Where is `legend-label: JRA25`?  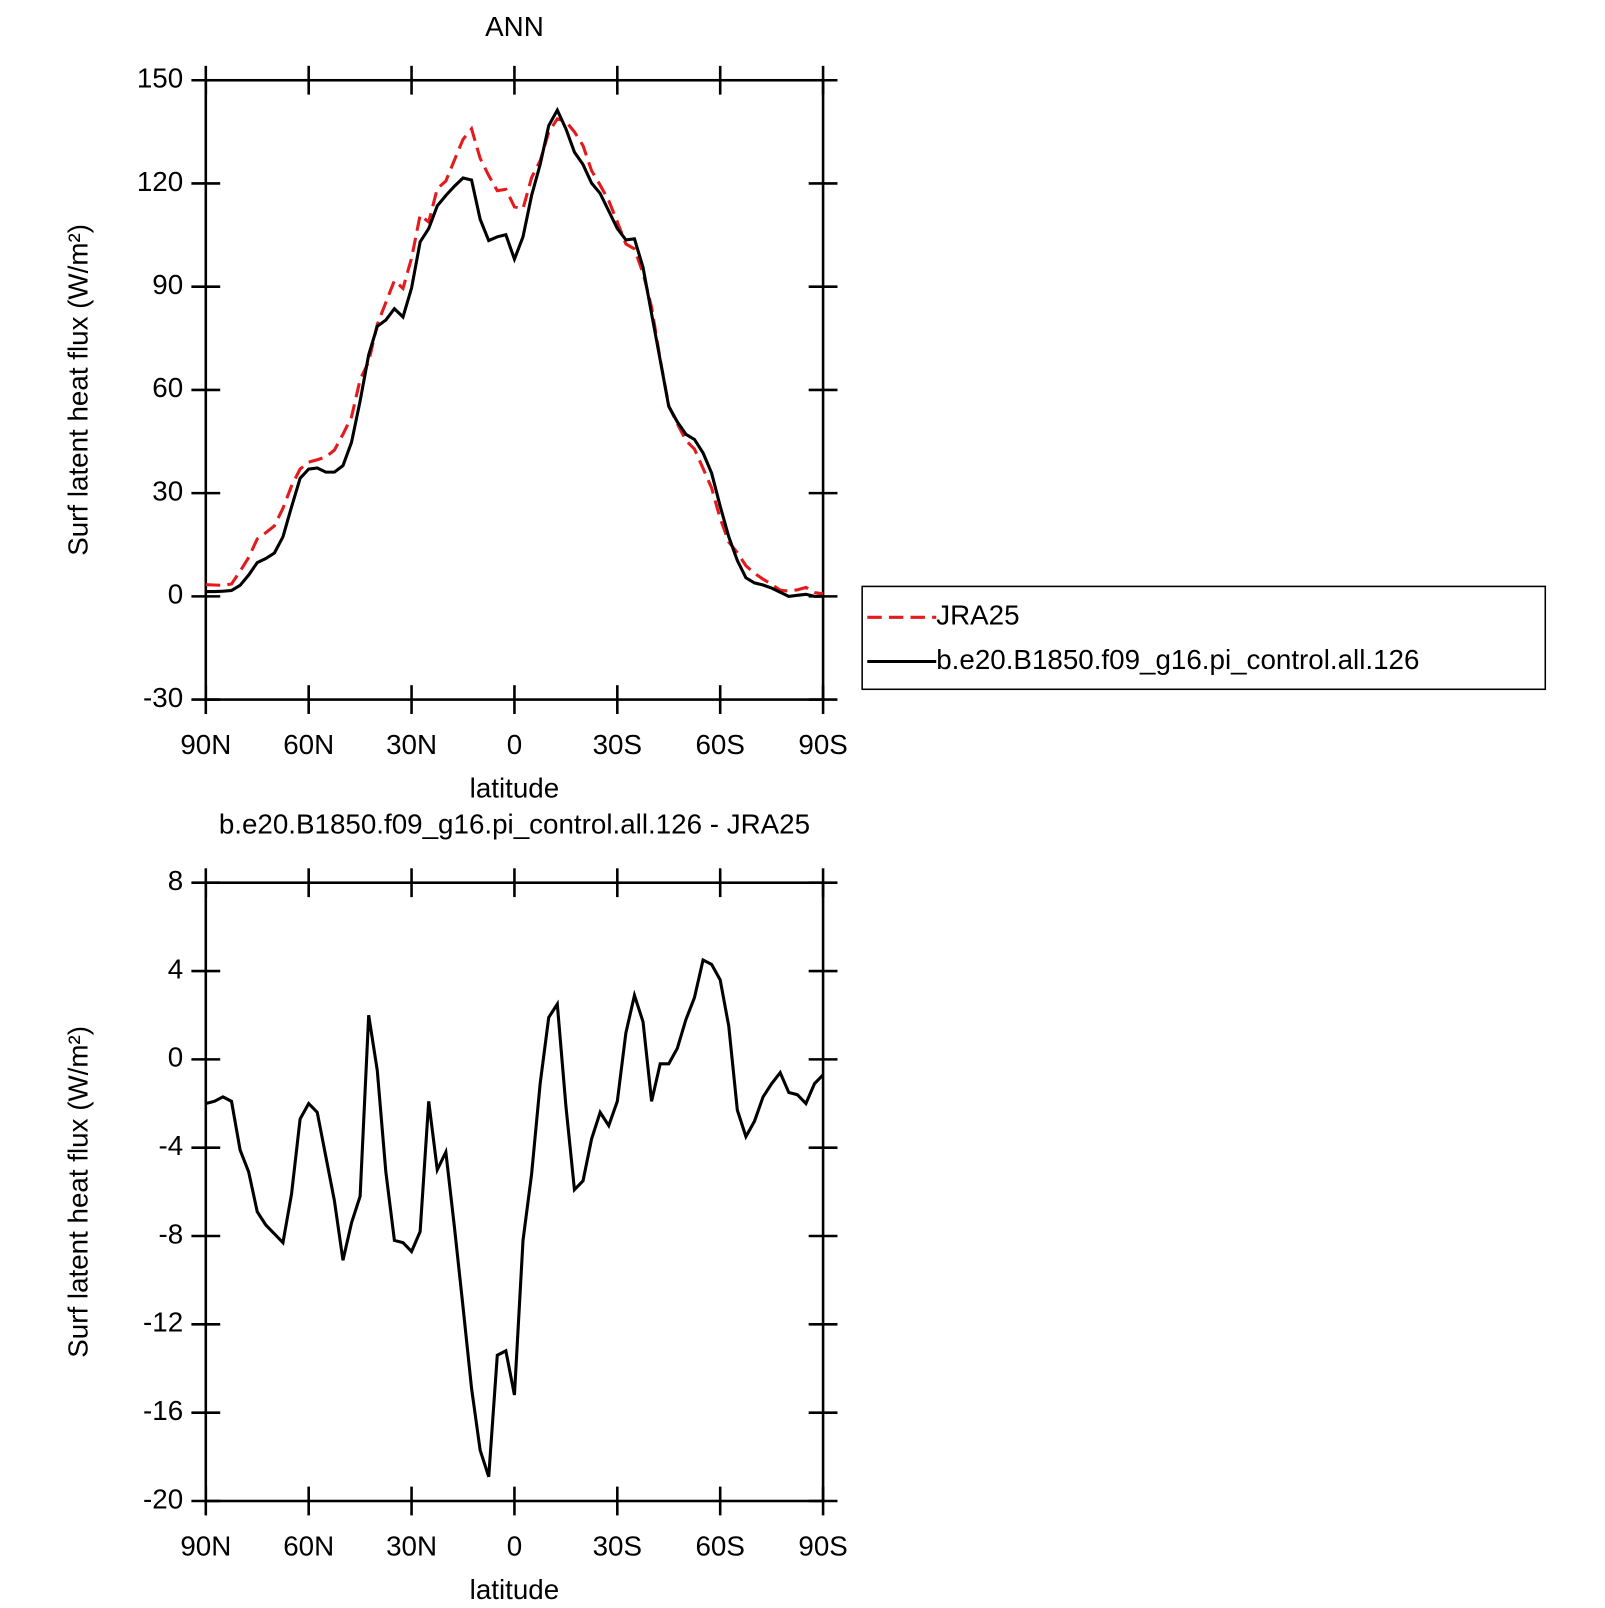
legend-label: JRA25 is located at coordinates (977, 615).